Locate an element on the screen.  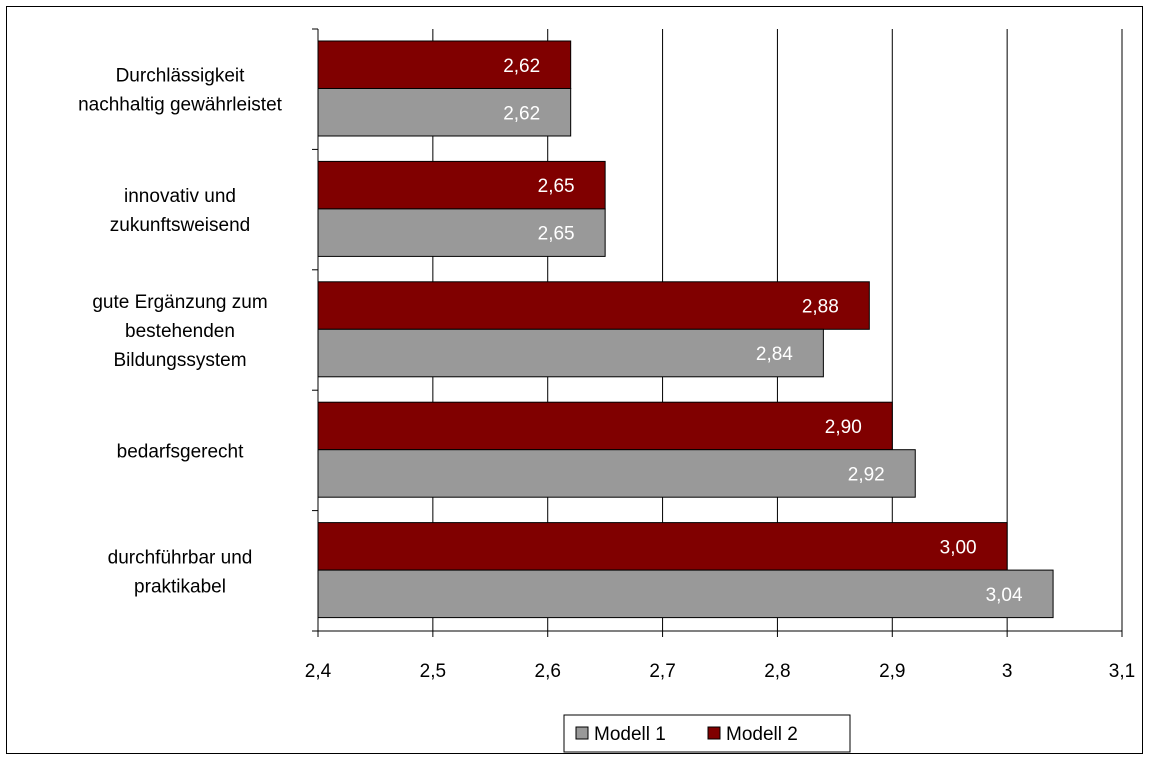
x-tick-label-7: 3,1 is located at coordinates (1122, 671).